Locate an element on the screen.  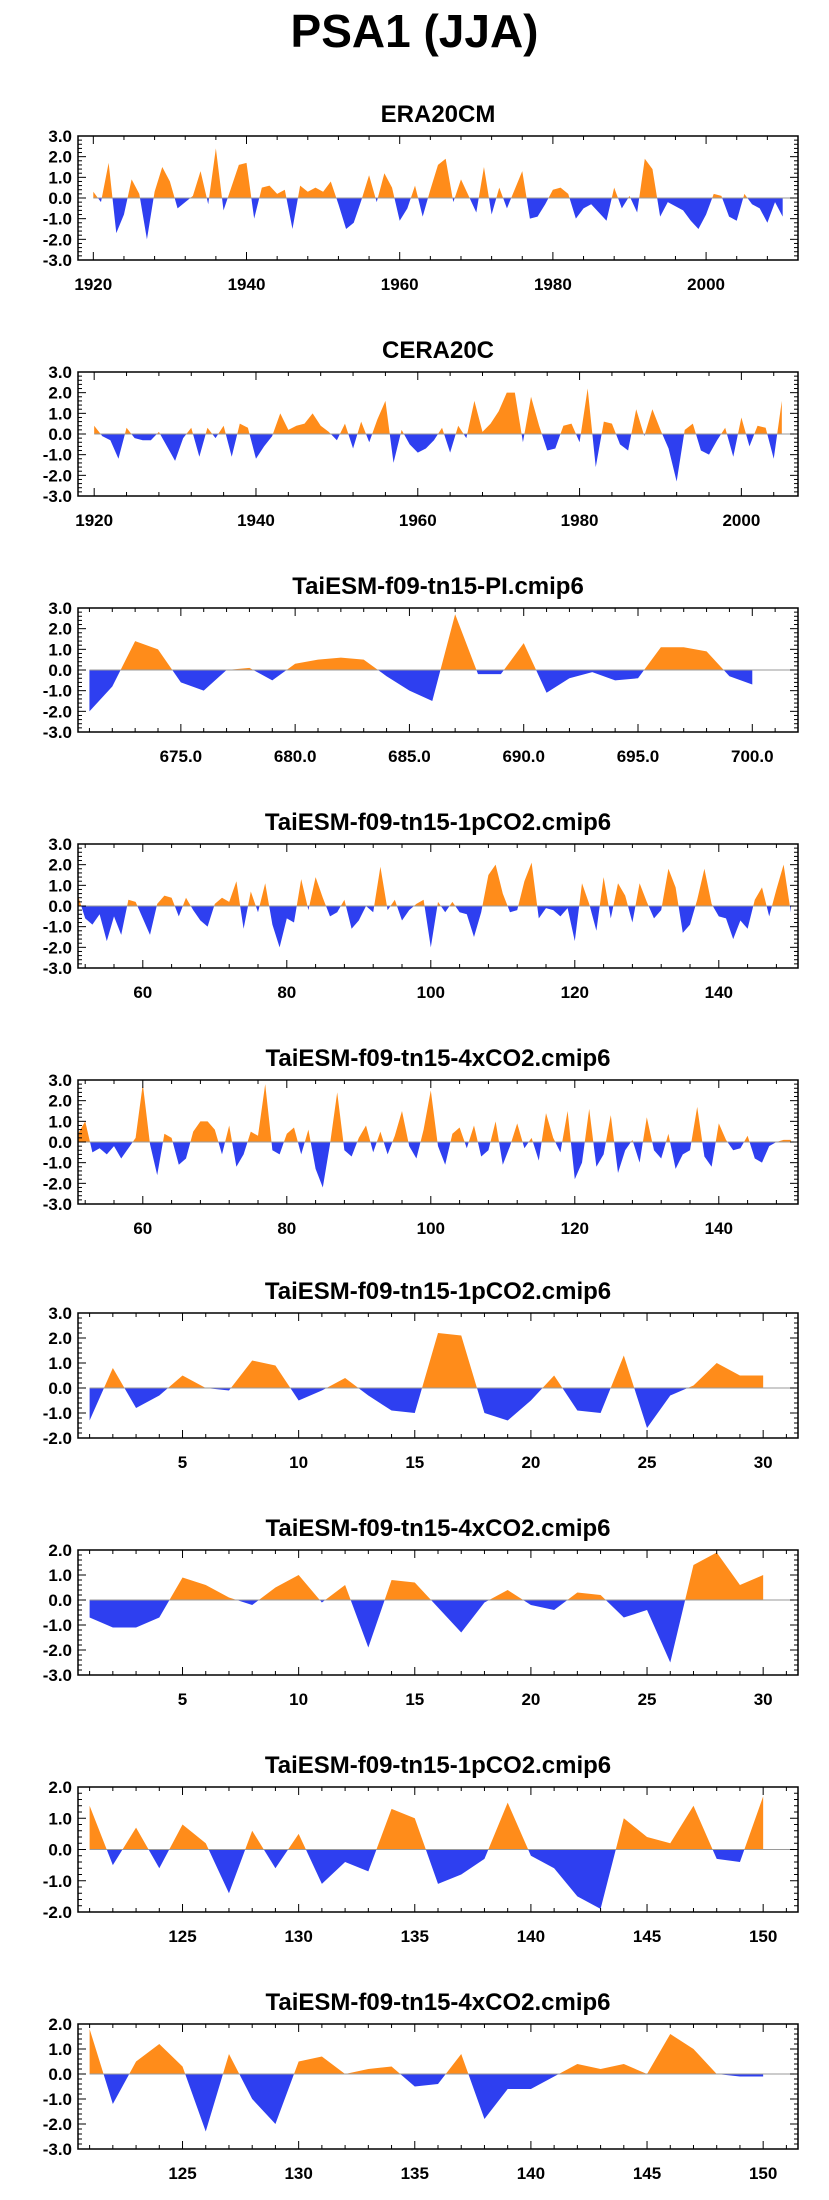
x-tick-label: 60 is located at coordinates (142, 1228).